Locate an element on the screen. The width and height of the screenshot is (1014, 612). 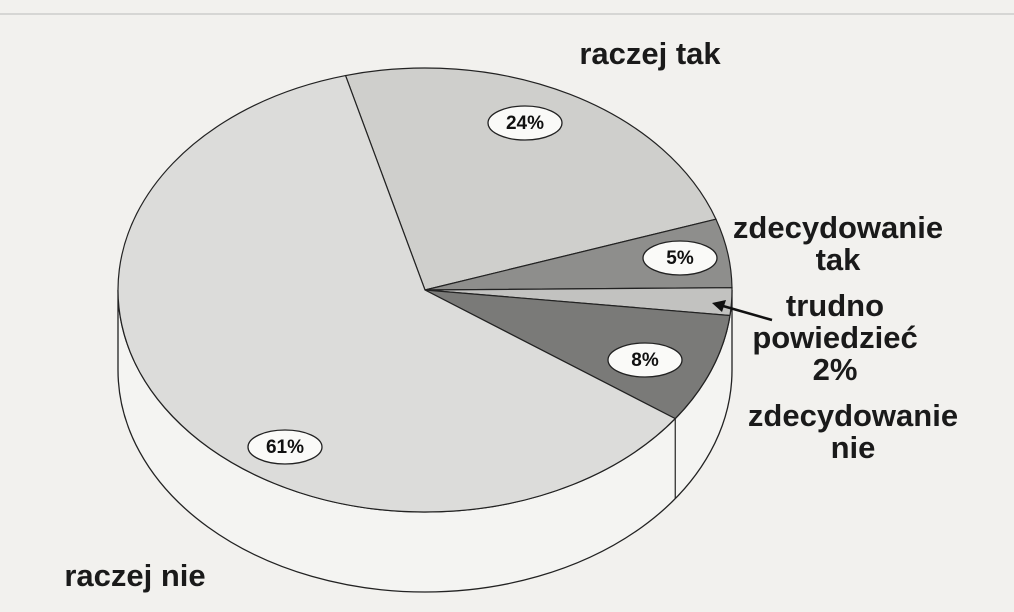
arrow-head is located at coordinates (719, 306).